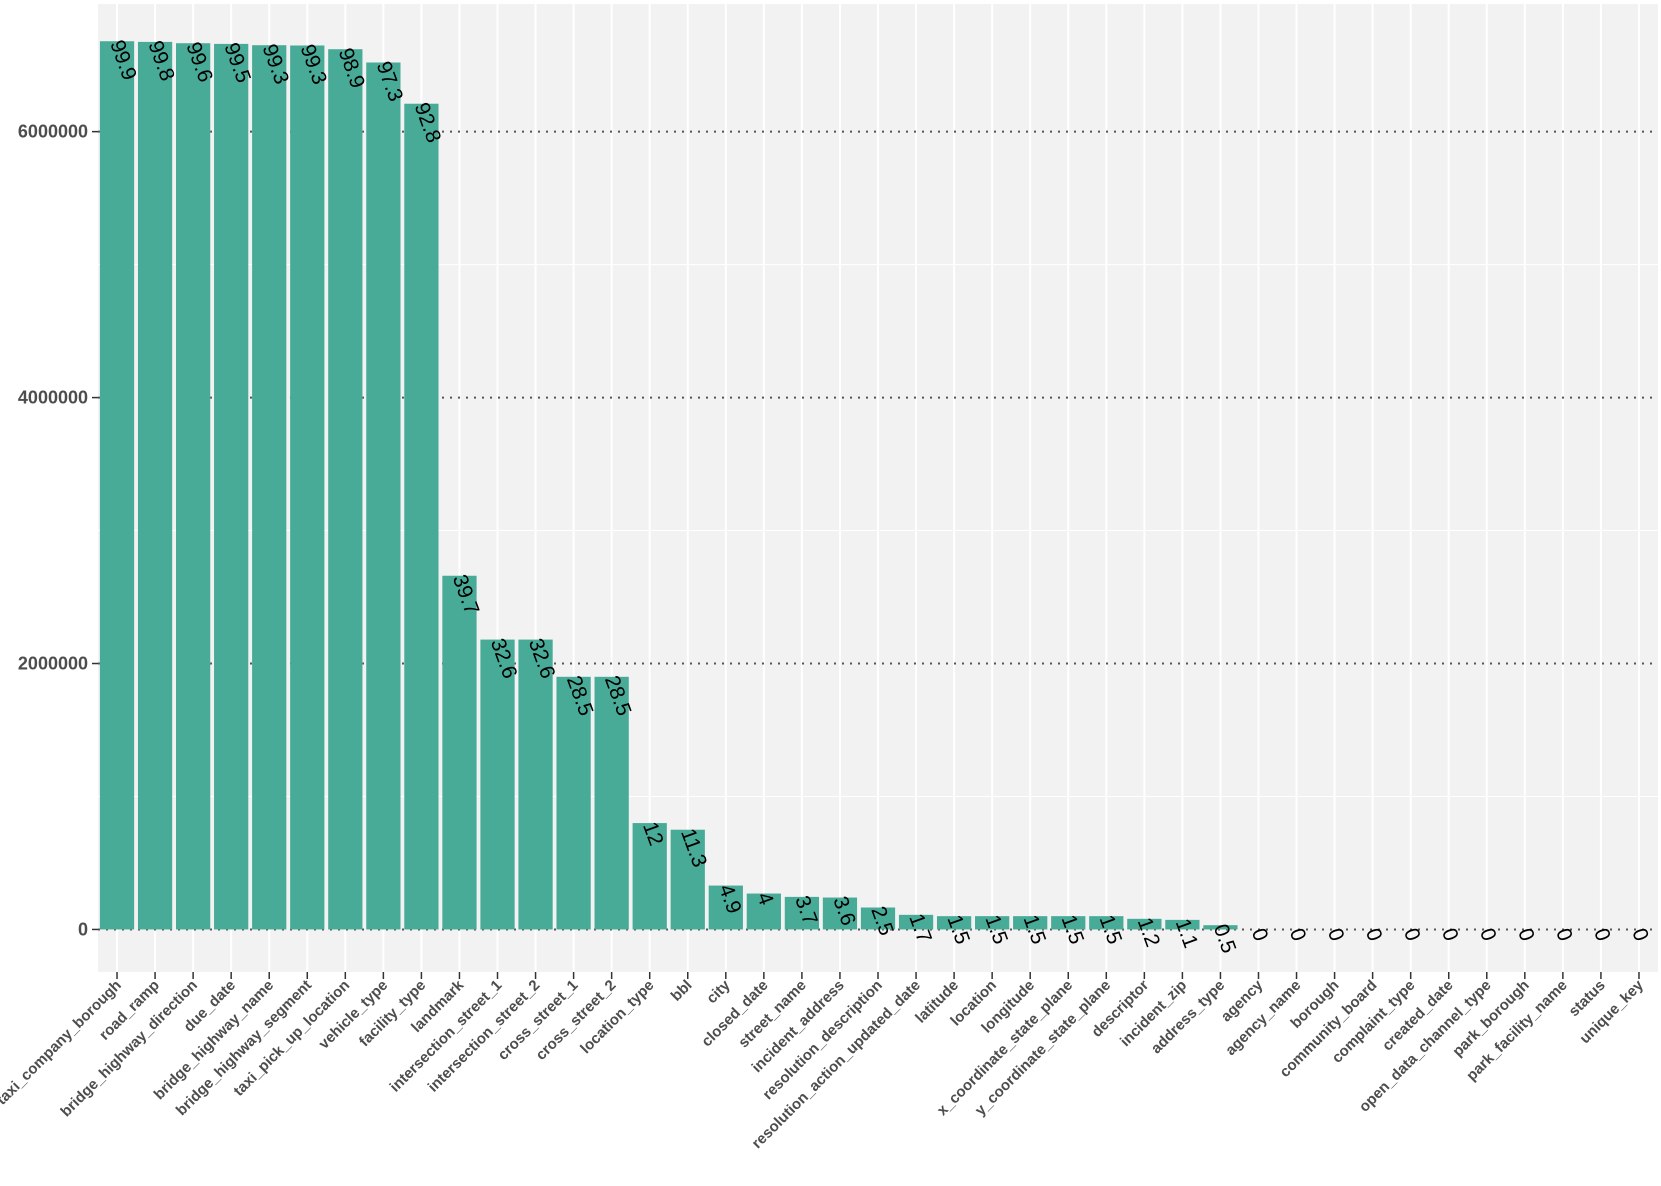 This screenshot has width=1661, height=1186. Describe the element at coordinates (916, 922) in the screenshot. I see `bar-resolution_action_updated_date` at that location.